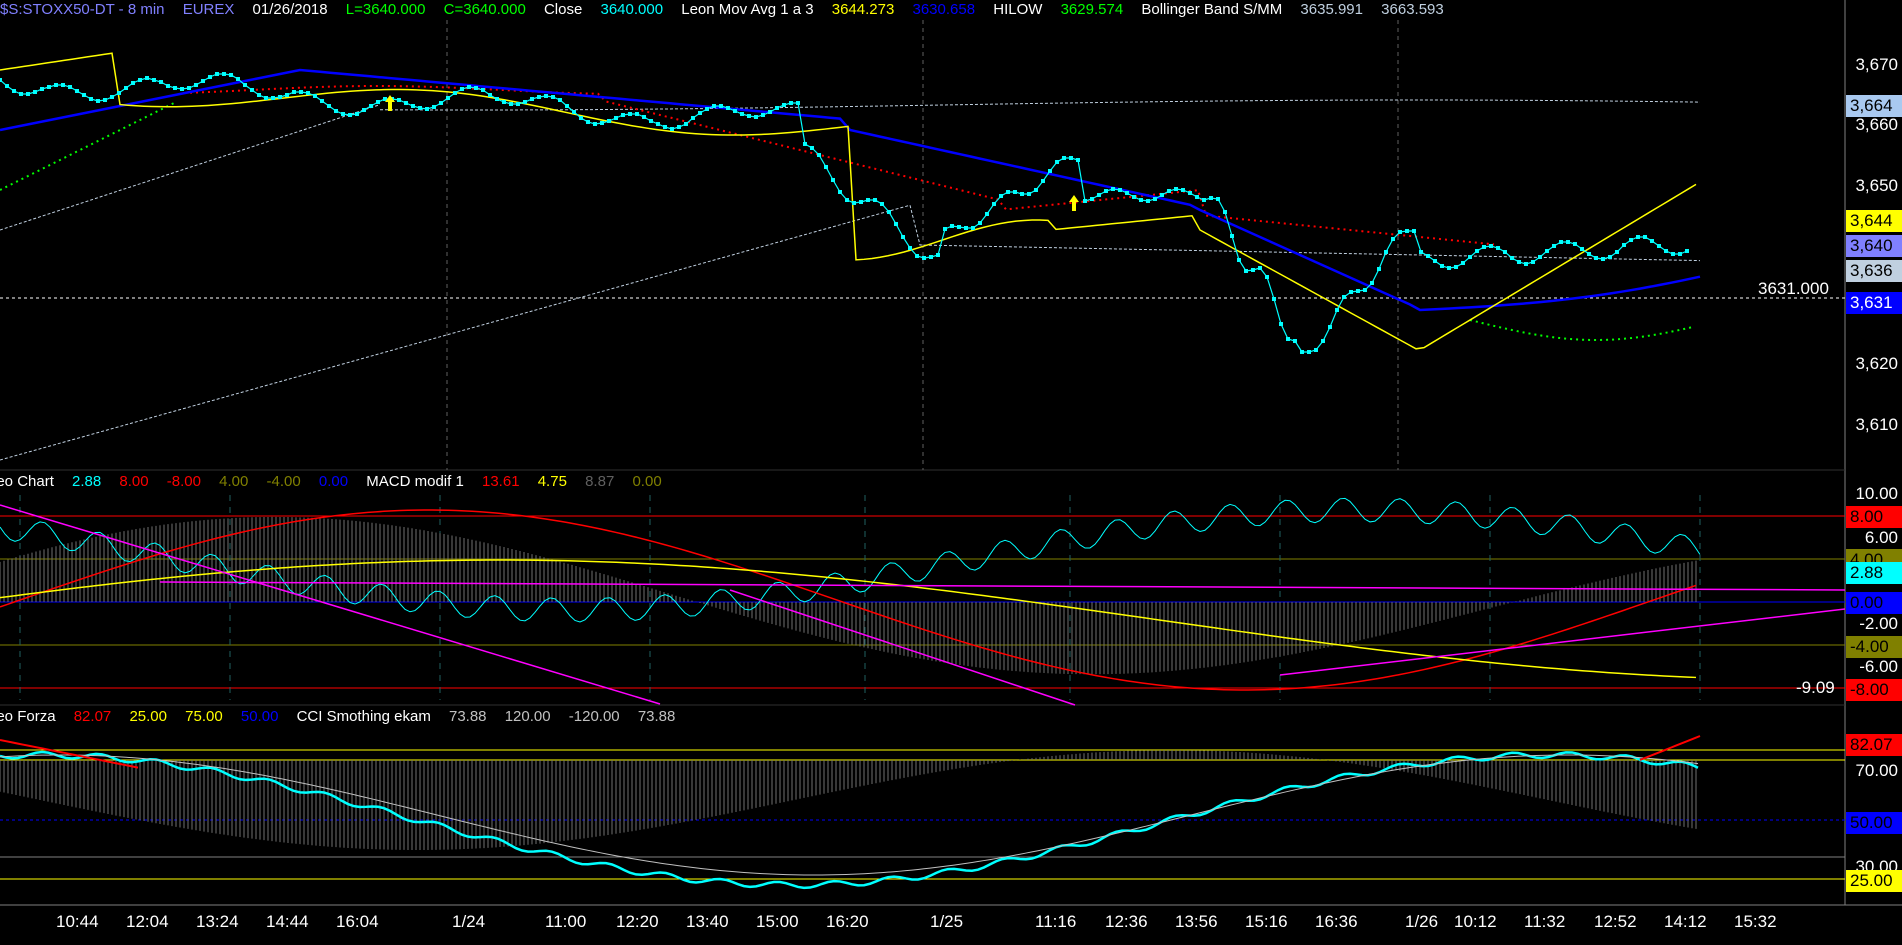  What do you see at coordinates (863, 9) in the screenshot?
I see `ma-value: 3644.273` at bounding box center [863, 9].